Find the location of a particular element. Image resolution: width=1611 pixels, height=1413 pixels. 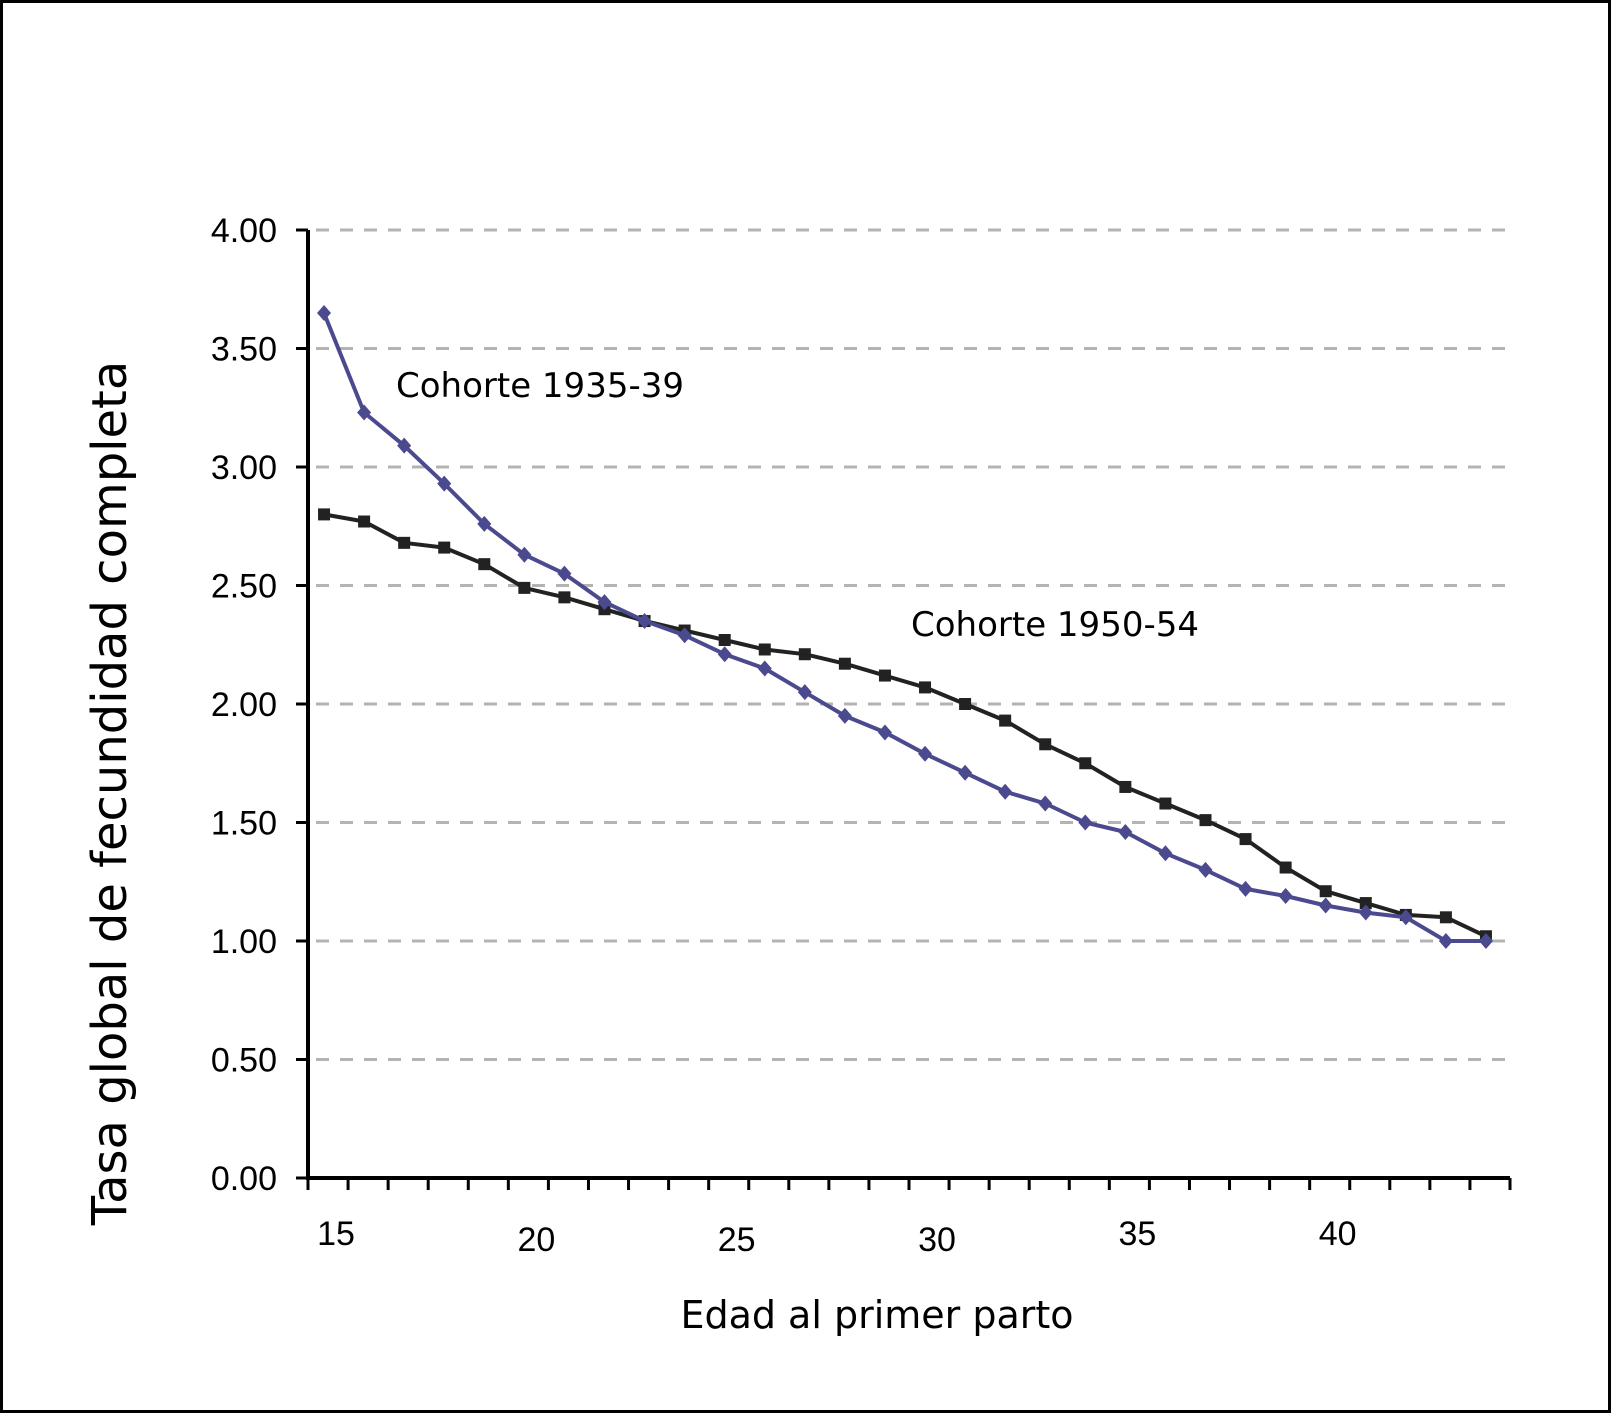

y-tick-label: 1.00 is located at coordinates (244, 942).